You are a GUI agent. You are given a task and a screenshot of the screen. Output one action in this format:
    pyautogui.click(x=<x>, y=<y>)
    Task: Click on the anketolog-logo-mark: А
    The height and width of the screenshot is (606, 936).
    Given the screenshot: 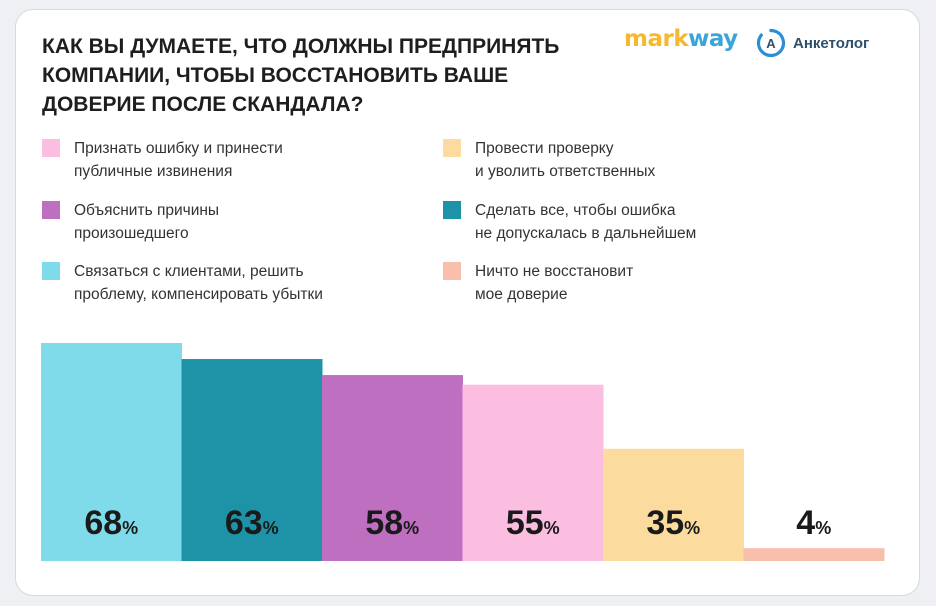 What is the action you would take?
    pyautogui.click(x=771, y=43)
    